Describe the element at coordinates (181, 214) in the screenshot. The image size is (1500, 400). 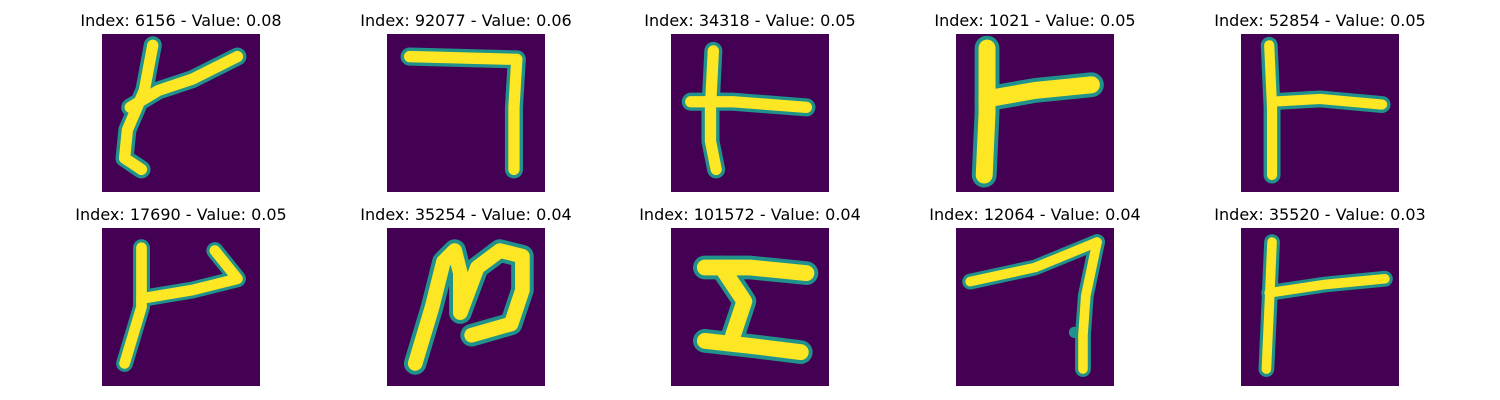
I see `panel-title: Index: 17690 - Value: 0.05` at that location.